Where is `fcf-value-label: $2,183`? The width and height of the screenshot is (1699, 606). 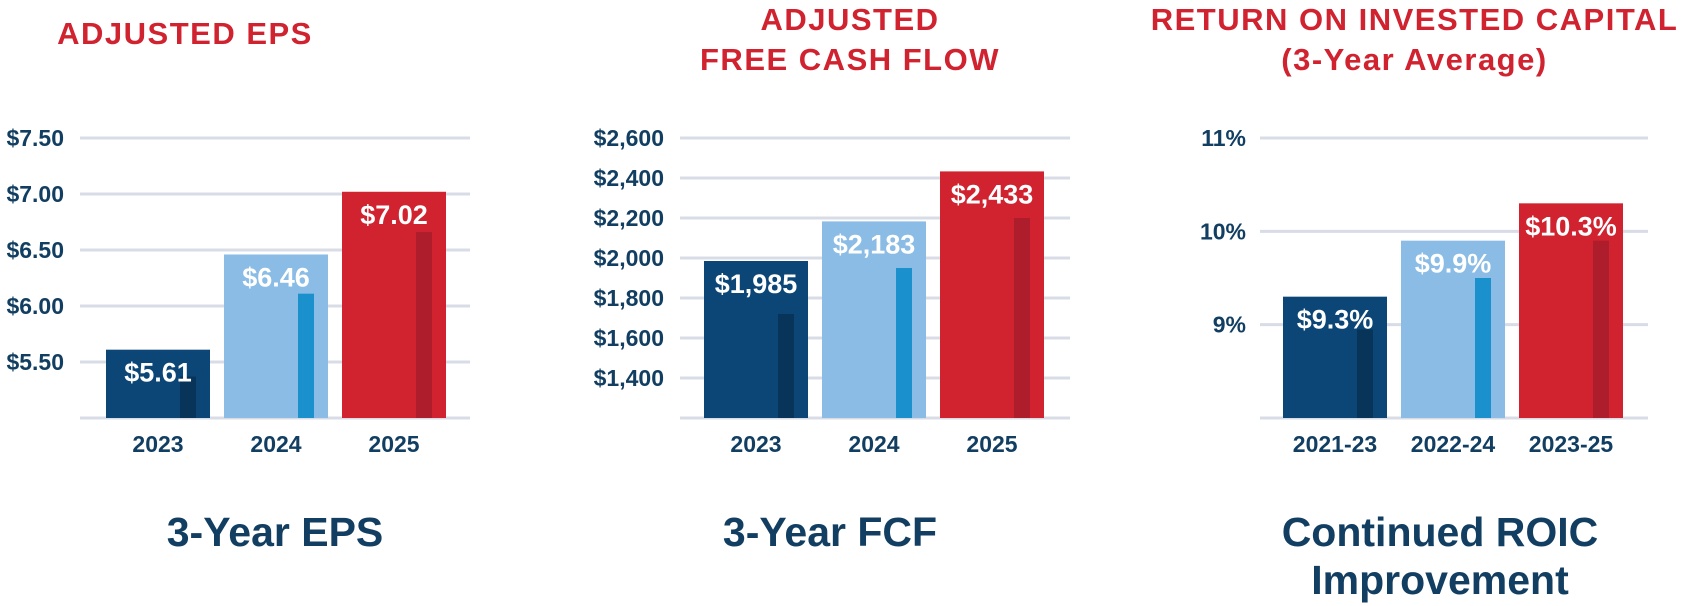 fcf-value-label: $2,183 is located at coordinates (874, 244).